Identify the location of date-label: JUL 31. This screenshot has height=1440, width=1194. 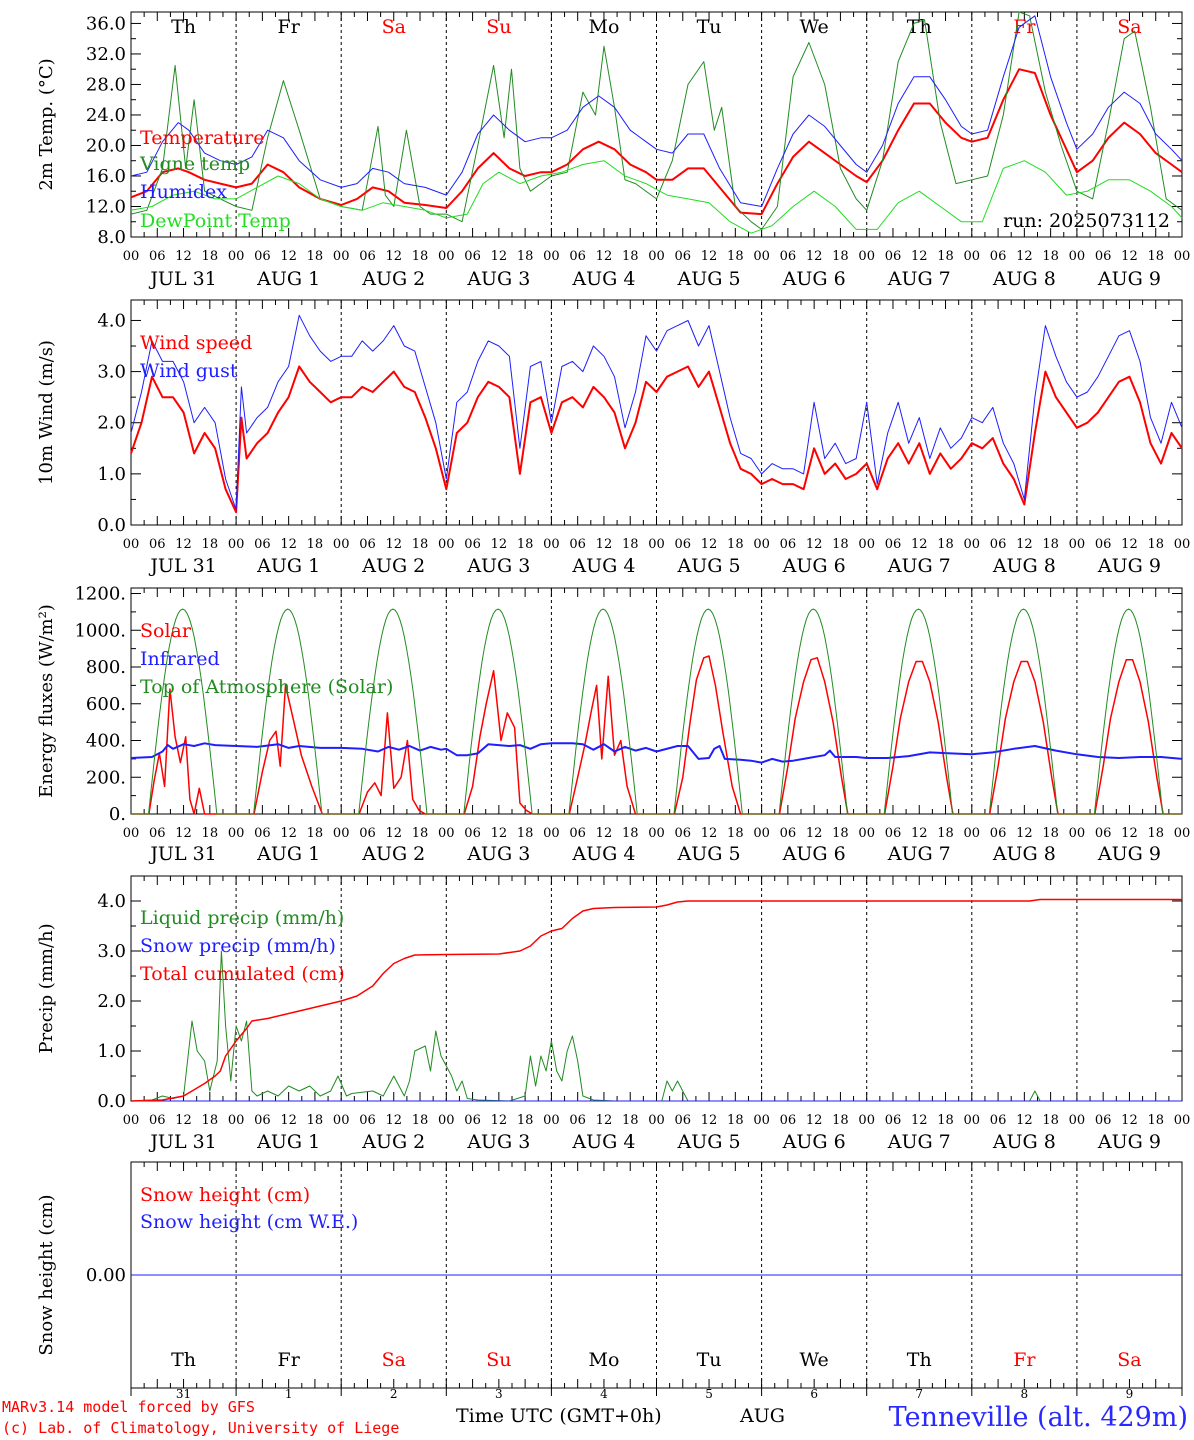
(182, 854).